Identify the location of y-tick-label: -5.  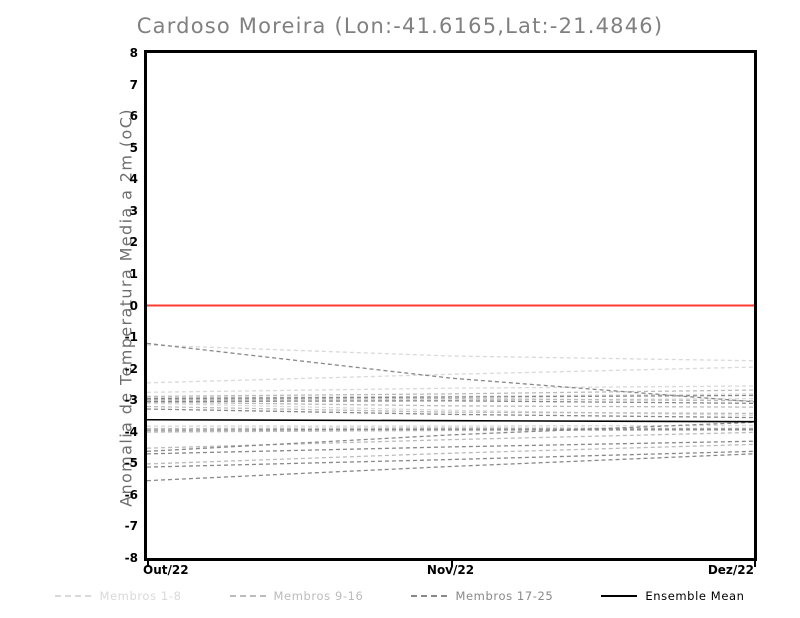
(131, 463).